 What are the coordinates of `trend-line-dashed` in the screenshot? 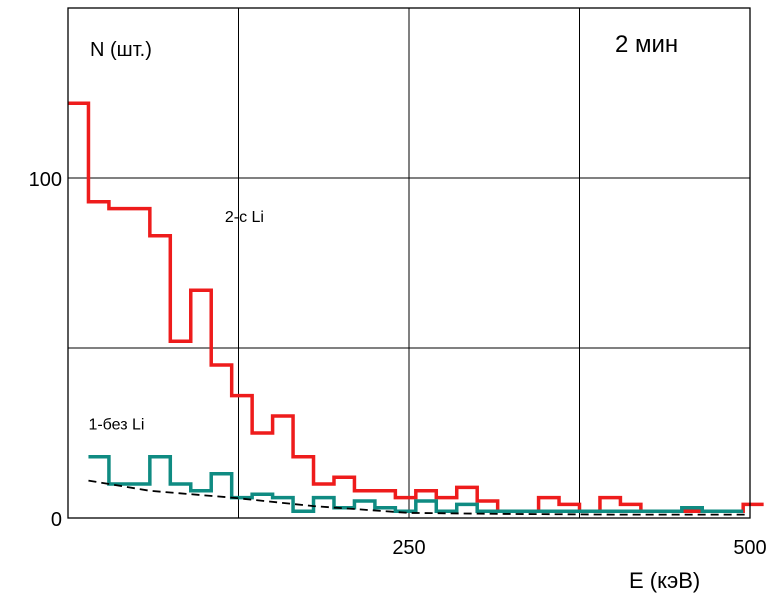 It's located at (419, 497).